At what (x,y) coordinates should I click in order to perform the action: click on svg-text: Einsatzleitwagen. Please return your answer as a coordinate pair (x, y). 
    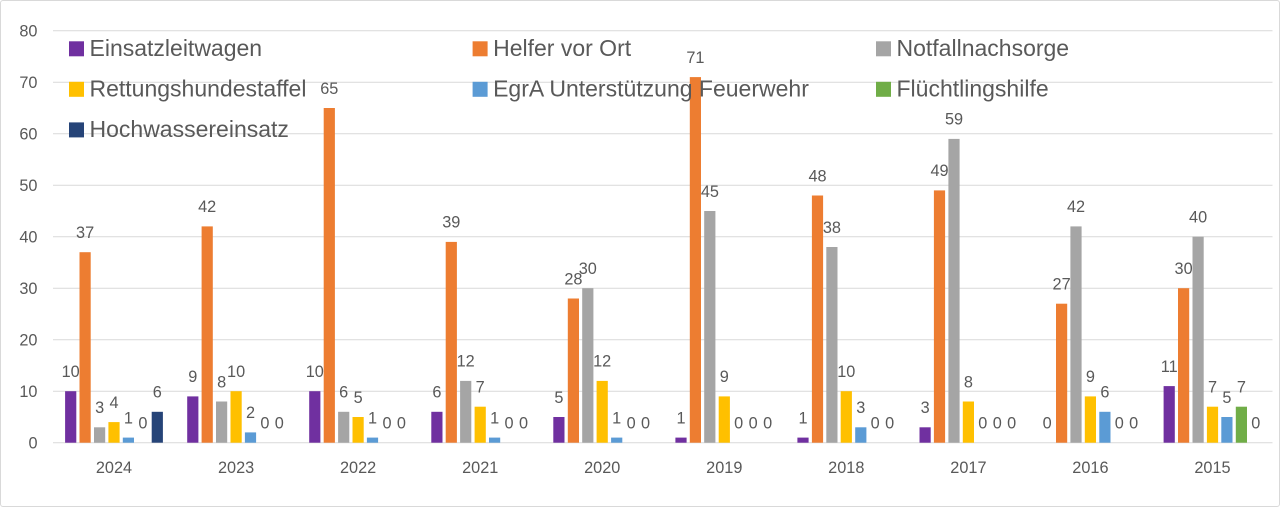
    Looking at the image, I should click on (176, 48).